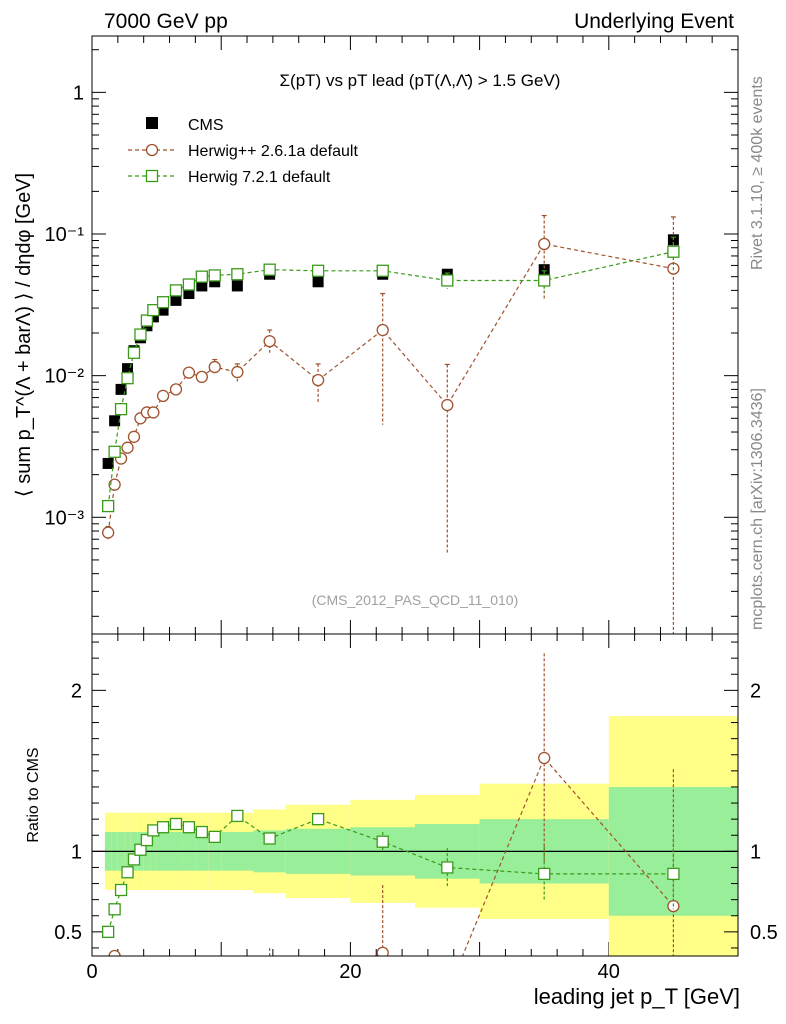 The width and height of the screenshot is (786, 1024). I want to click on y-tick-label: 10⁻¹, so click(65, 235).